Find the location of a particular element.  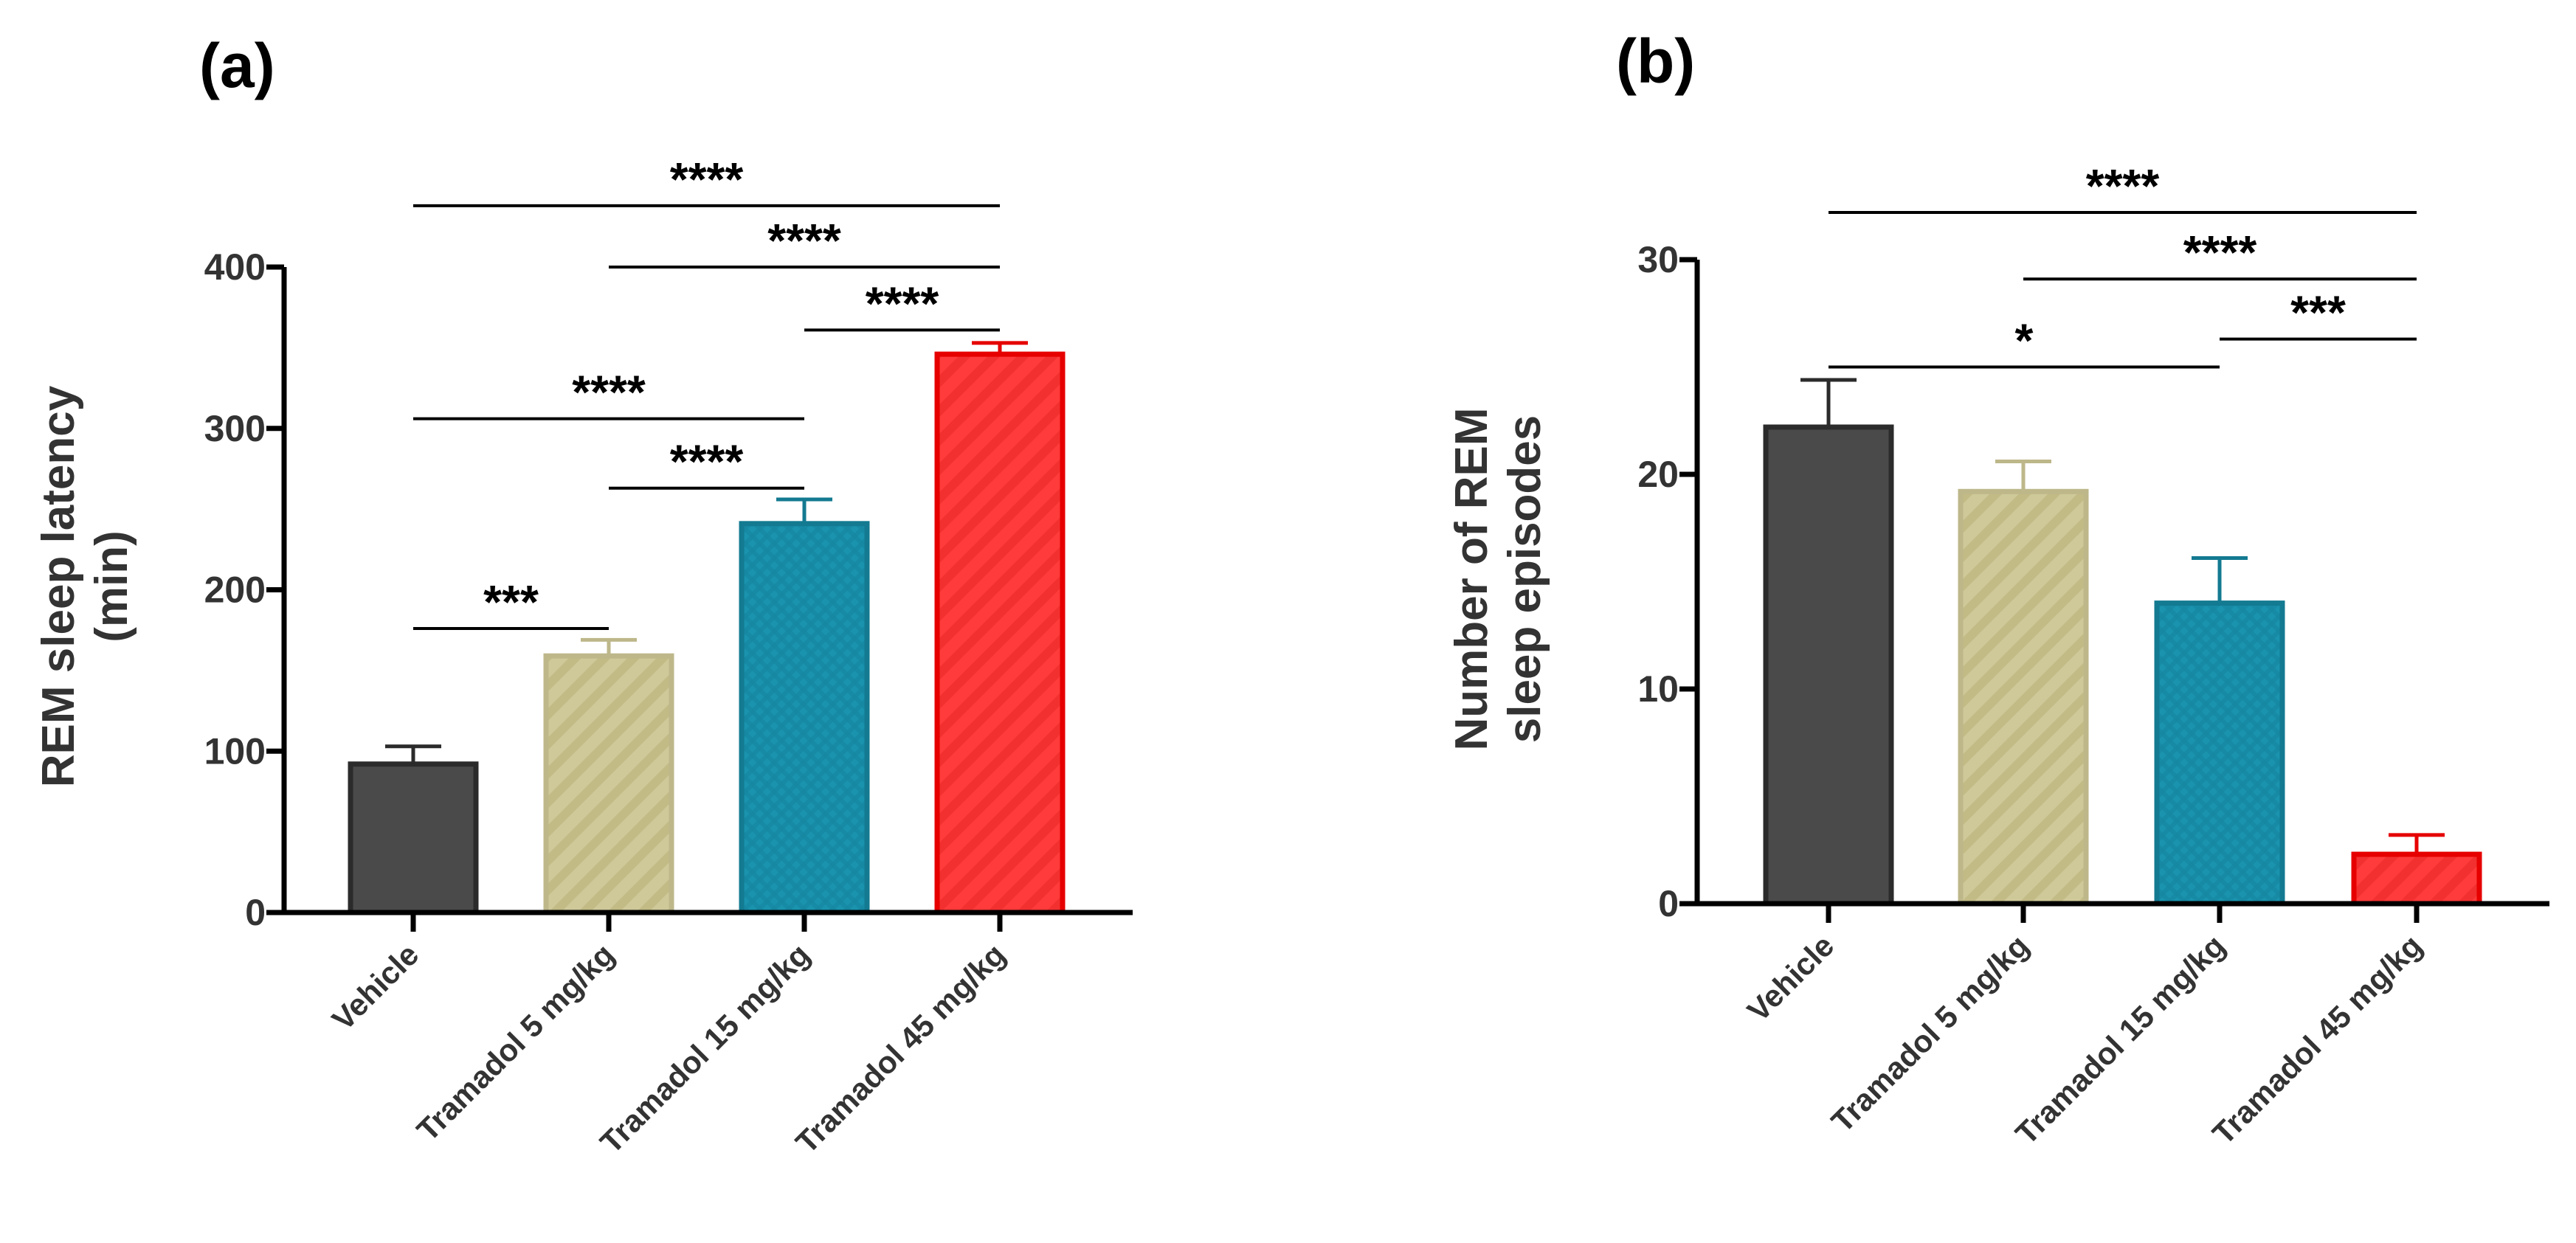

y-axis-title-a: REM sleep latency (min) is located at coordinates (85, 586).